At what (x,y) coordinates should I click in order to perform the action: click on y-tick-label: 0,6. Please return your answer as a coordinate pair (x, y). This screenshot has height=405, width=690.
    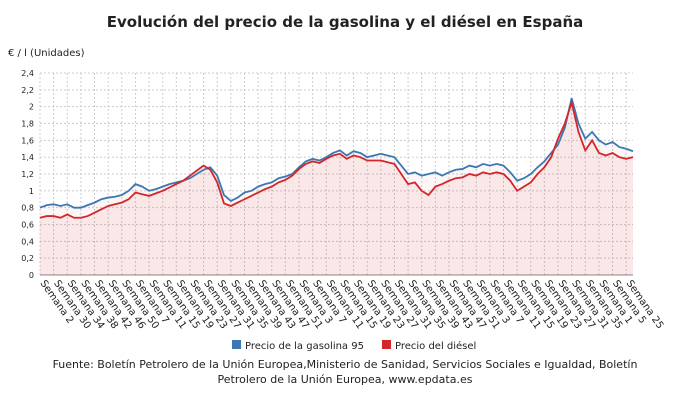
    Looking at the image, I should click on (27, 225).